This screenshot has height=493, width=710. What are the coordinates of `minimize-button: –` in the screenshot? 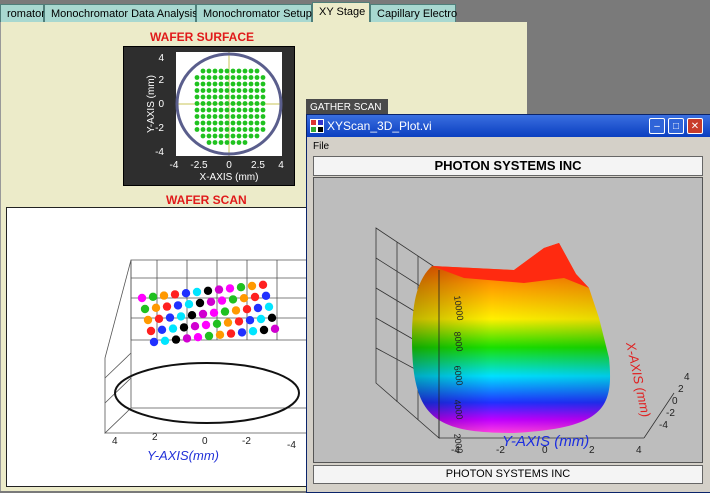 It's located at (657, 126).